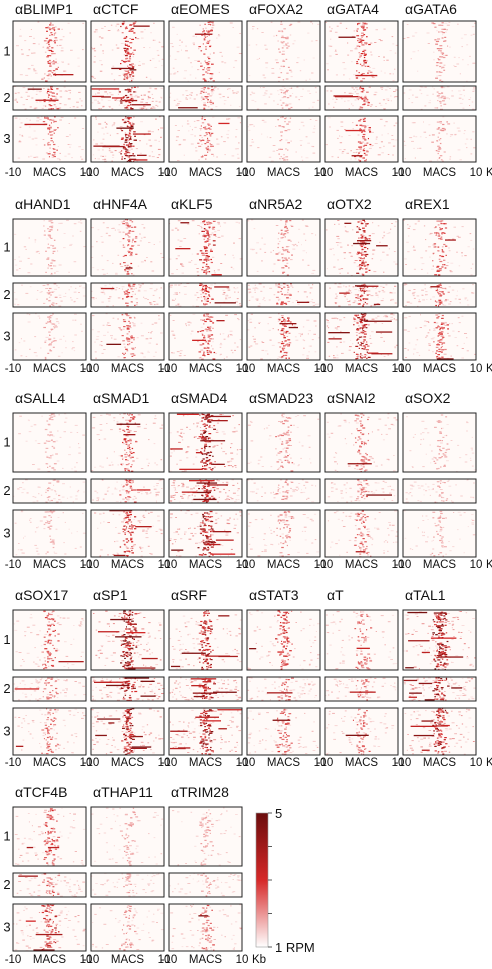 The image size is (492, 969). Describe the element at coordinates (192, 204) in the screenshot. I see `antibody-title: αKLF5` at that location.